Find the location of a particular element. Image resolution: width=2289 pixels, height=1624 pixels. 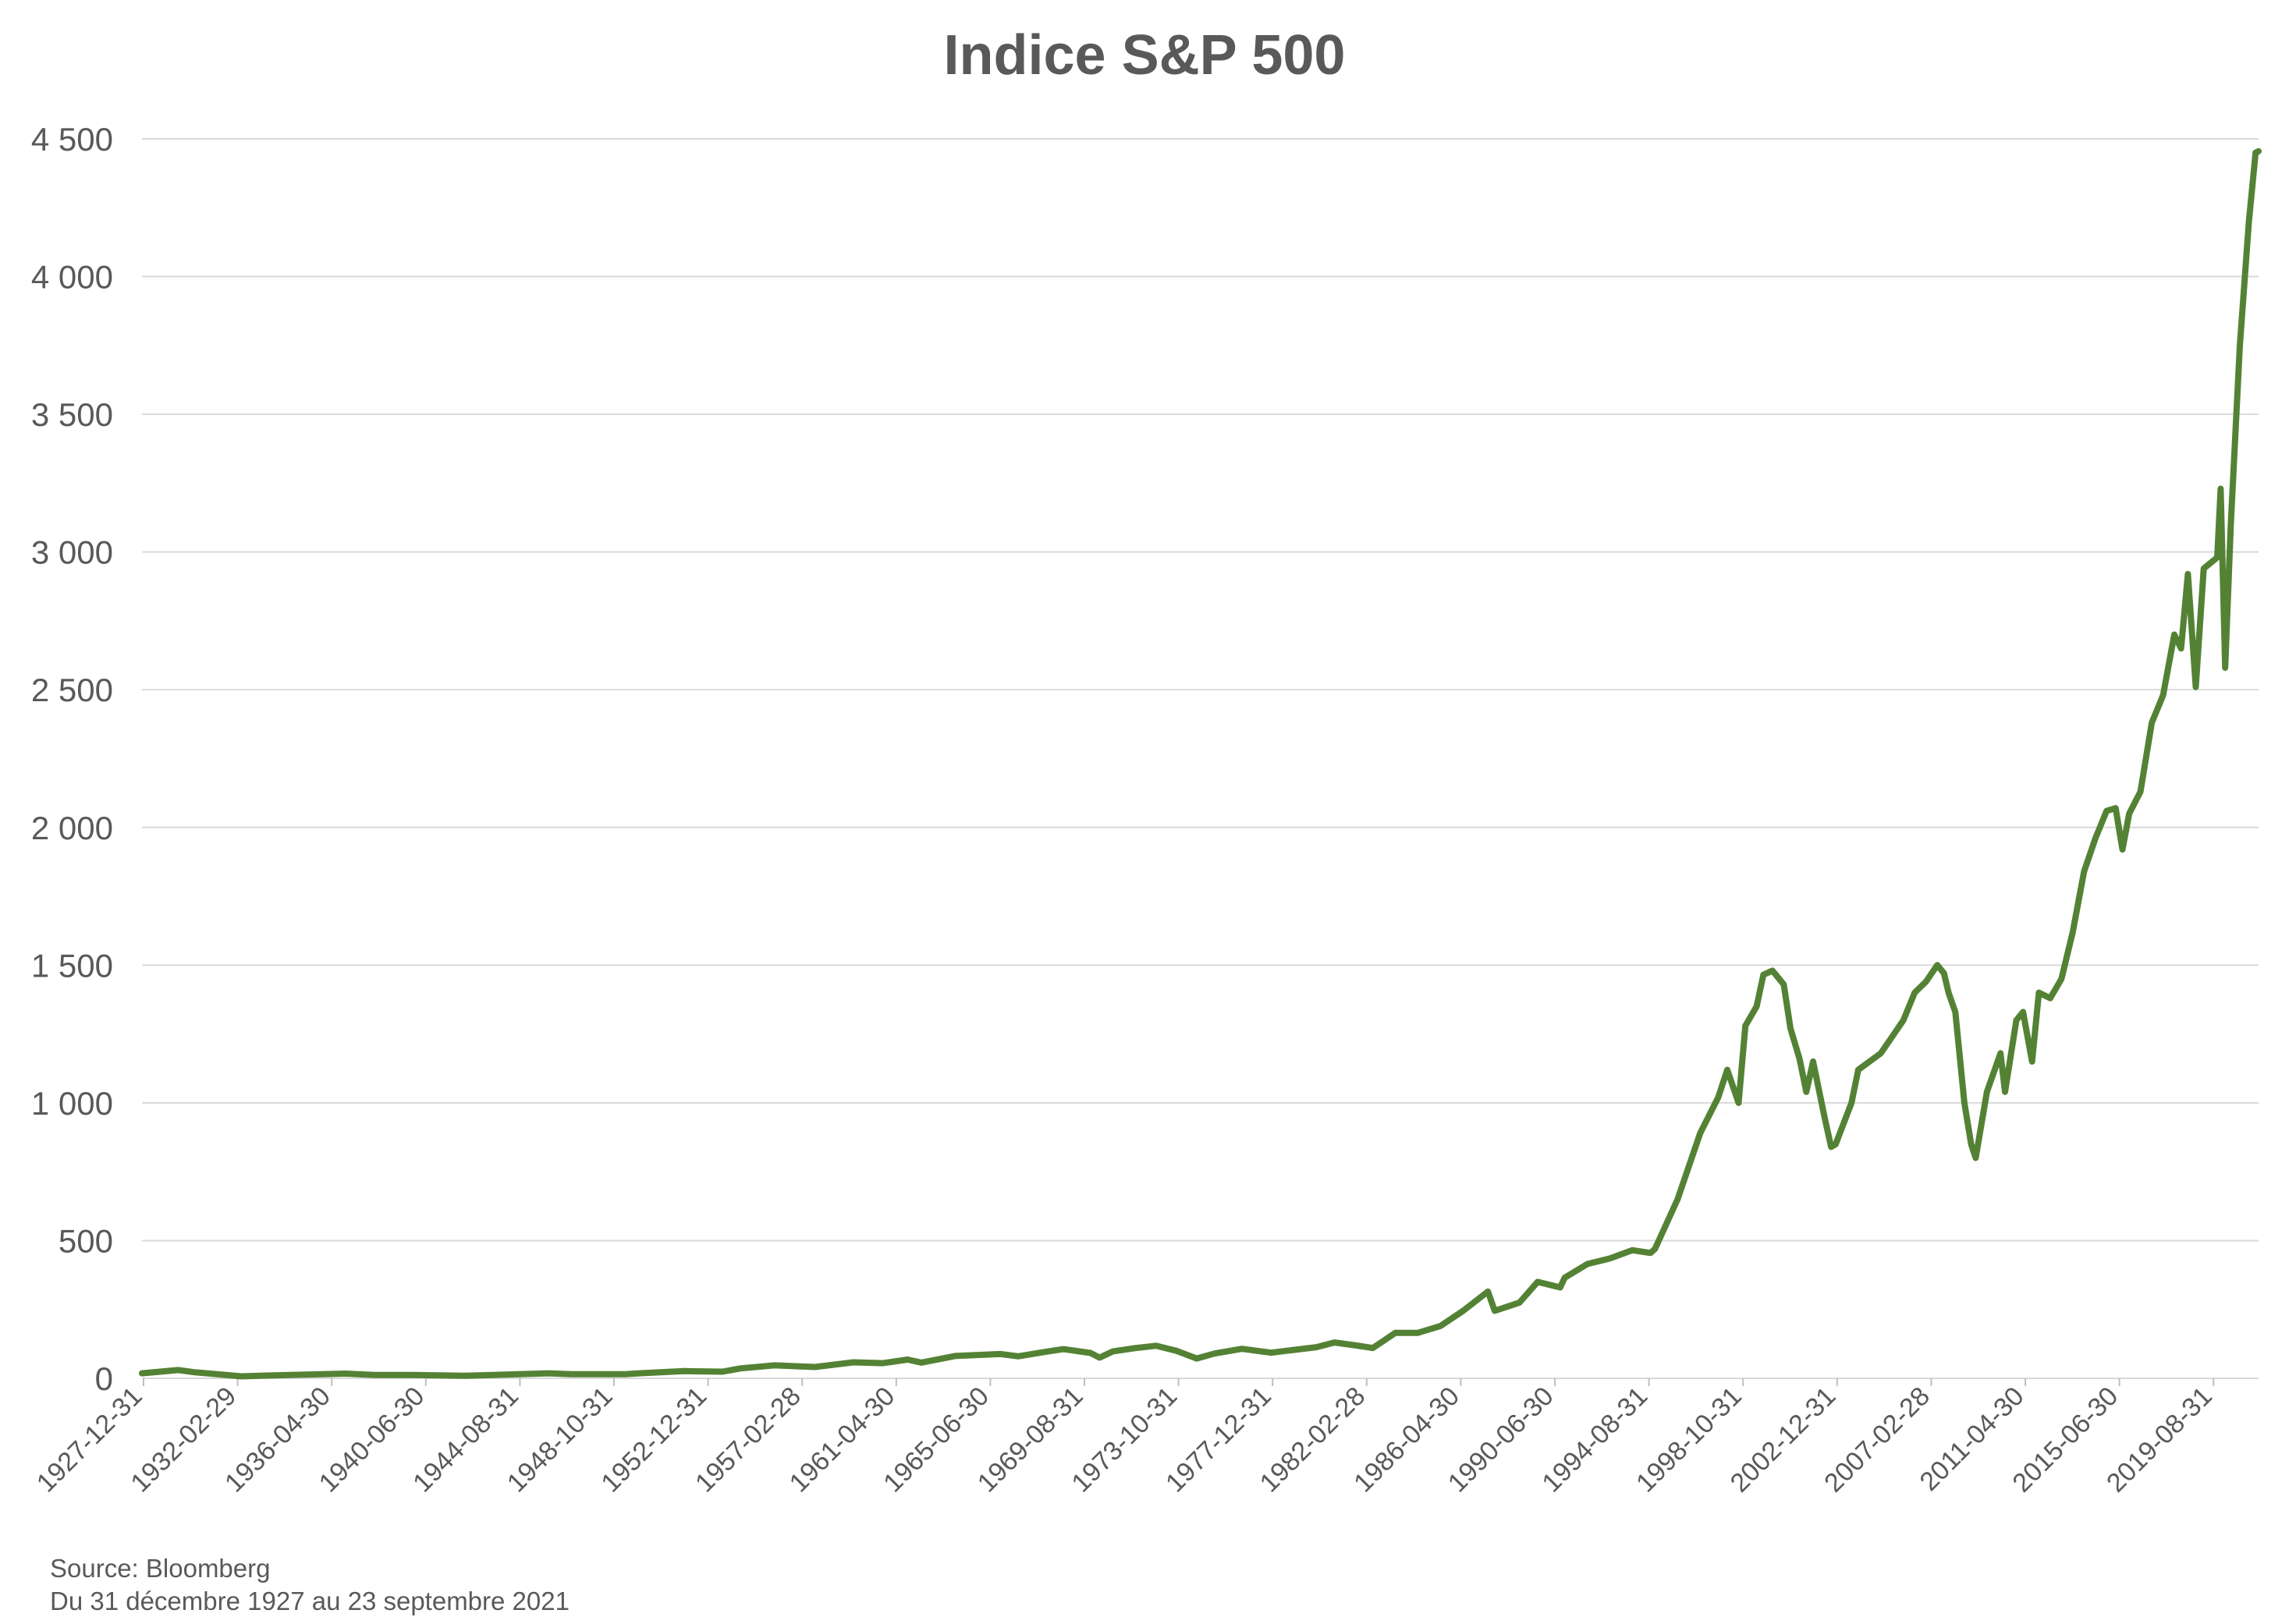

y-tick-label: 0 is located at coordinates (104, 1378).